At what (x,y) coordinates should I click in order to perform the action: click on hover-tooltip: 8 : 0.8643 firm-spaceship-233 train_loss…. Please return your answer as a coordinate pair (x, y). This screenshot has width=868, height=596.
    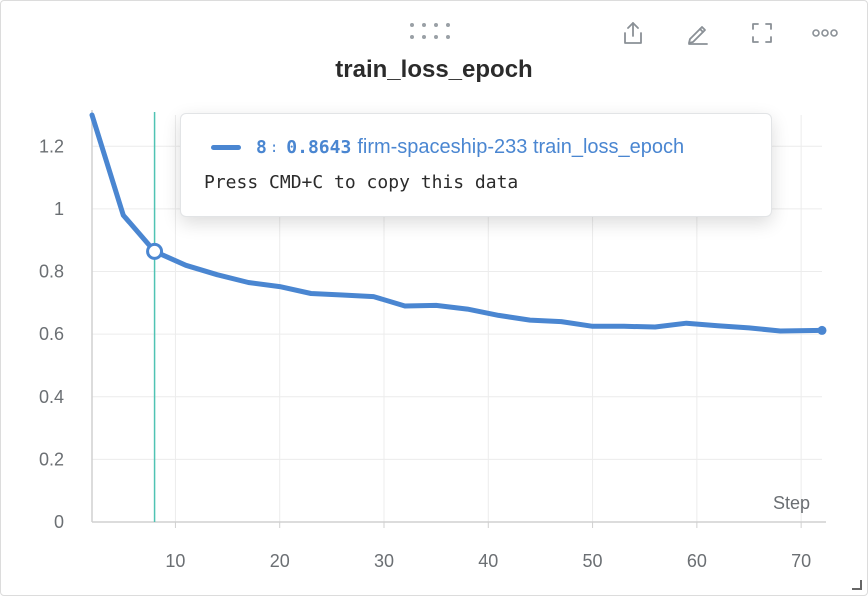
    Looking at the image, I should click on (476, 165).